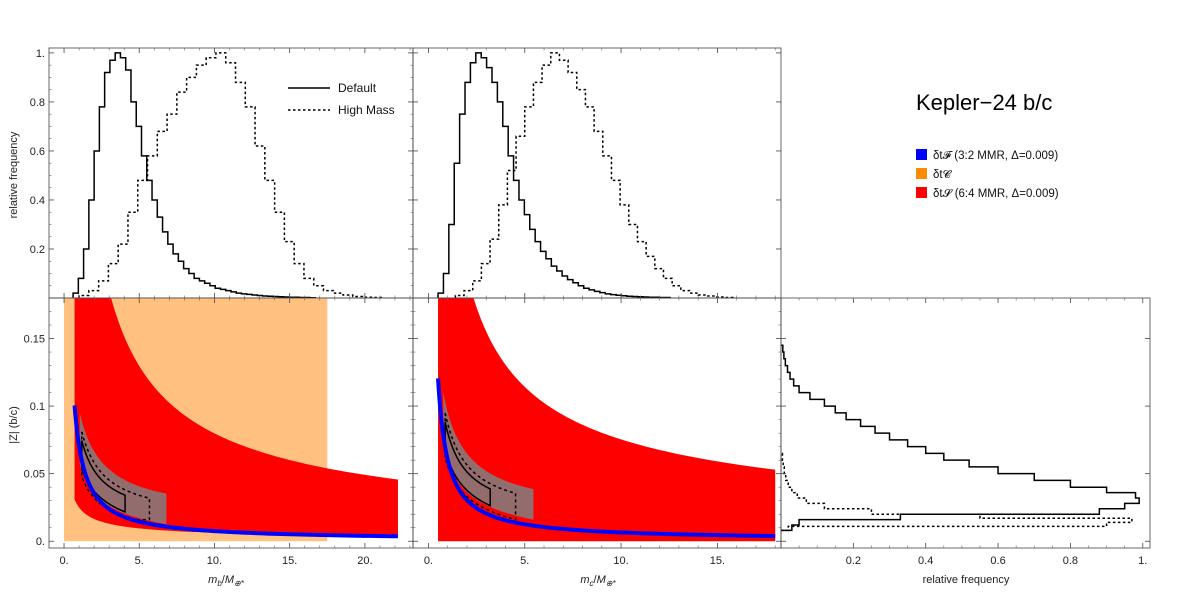 The image size is (1200, 600). What do you see at coordinates (37, 152) in the screenshot?
I see `y-tick-label: 0.6` at bounding box center [37, 152].